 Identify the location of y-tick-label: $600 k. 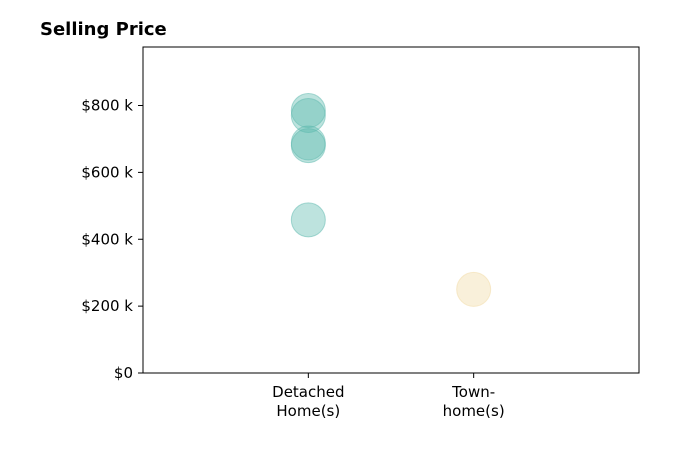
(107, 172).